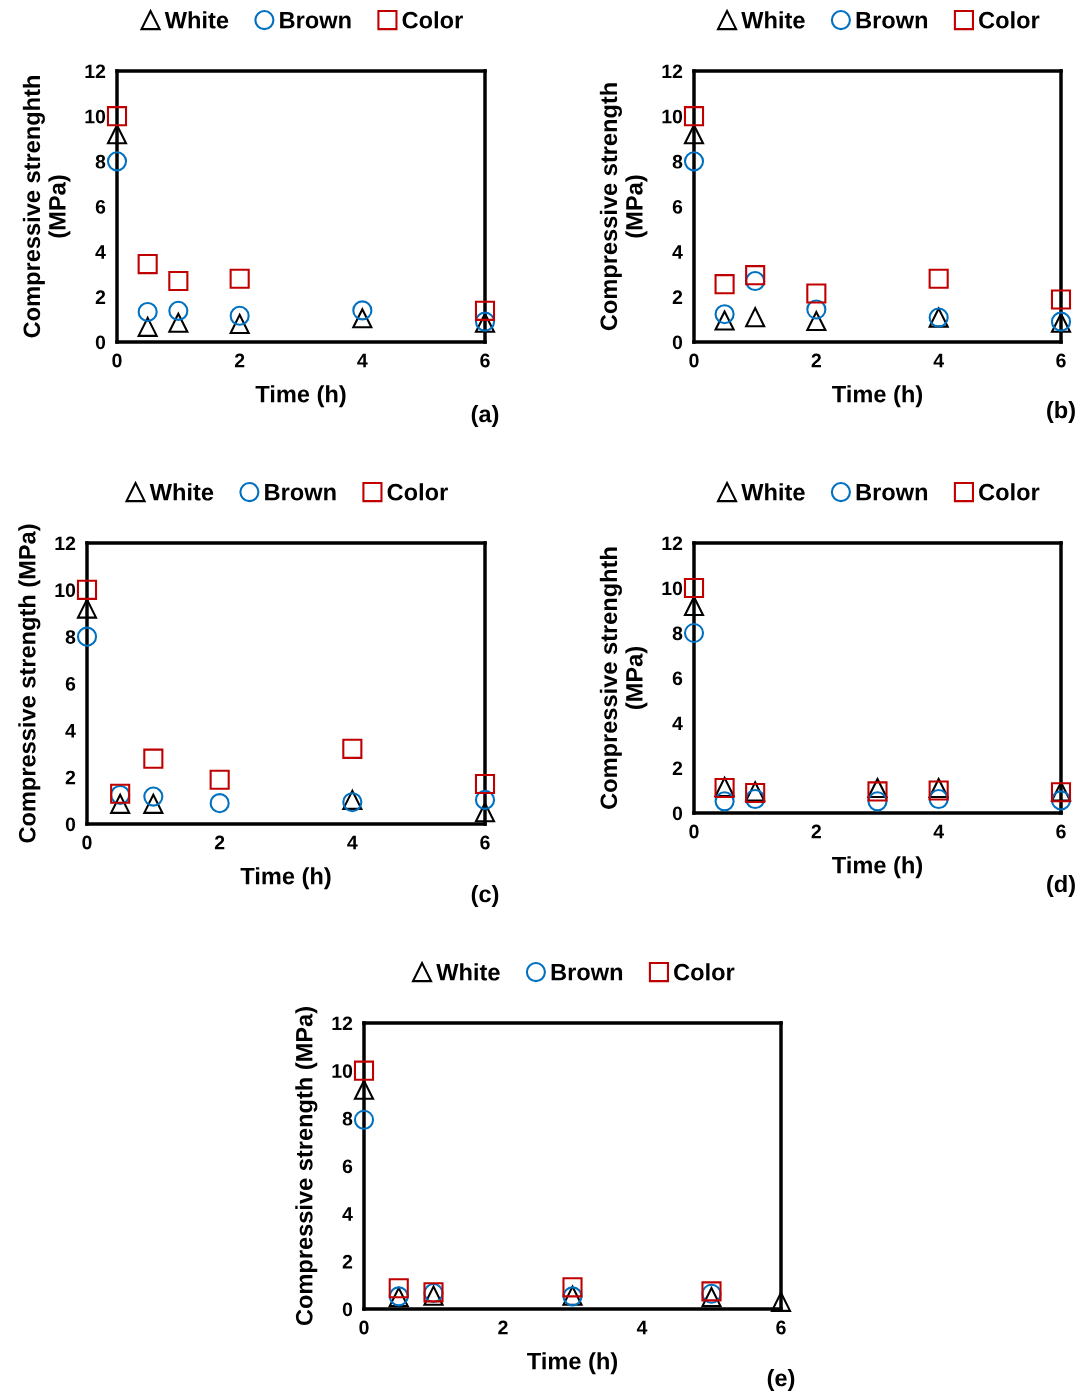  I want to click on text: (e), so click(781, 1380).